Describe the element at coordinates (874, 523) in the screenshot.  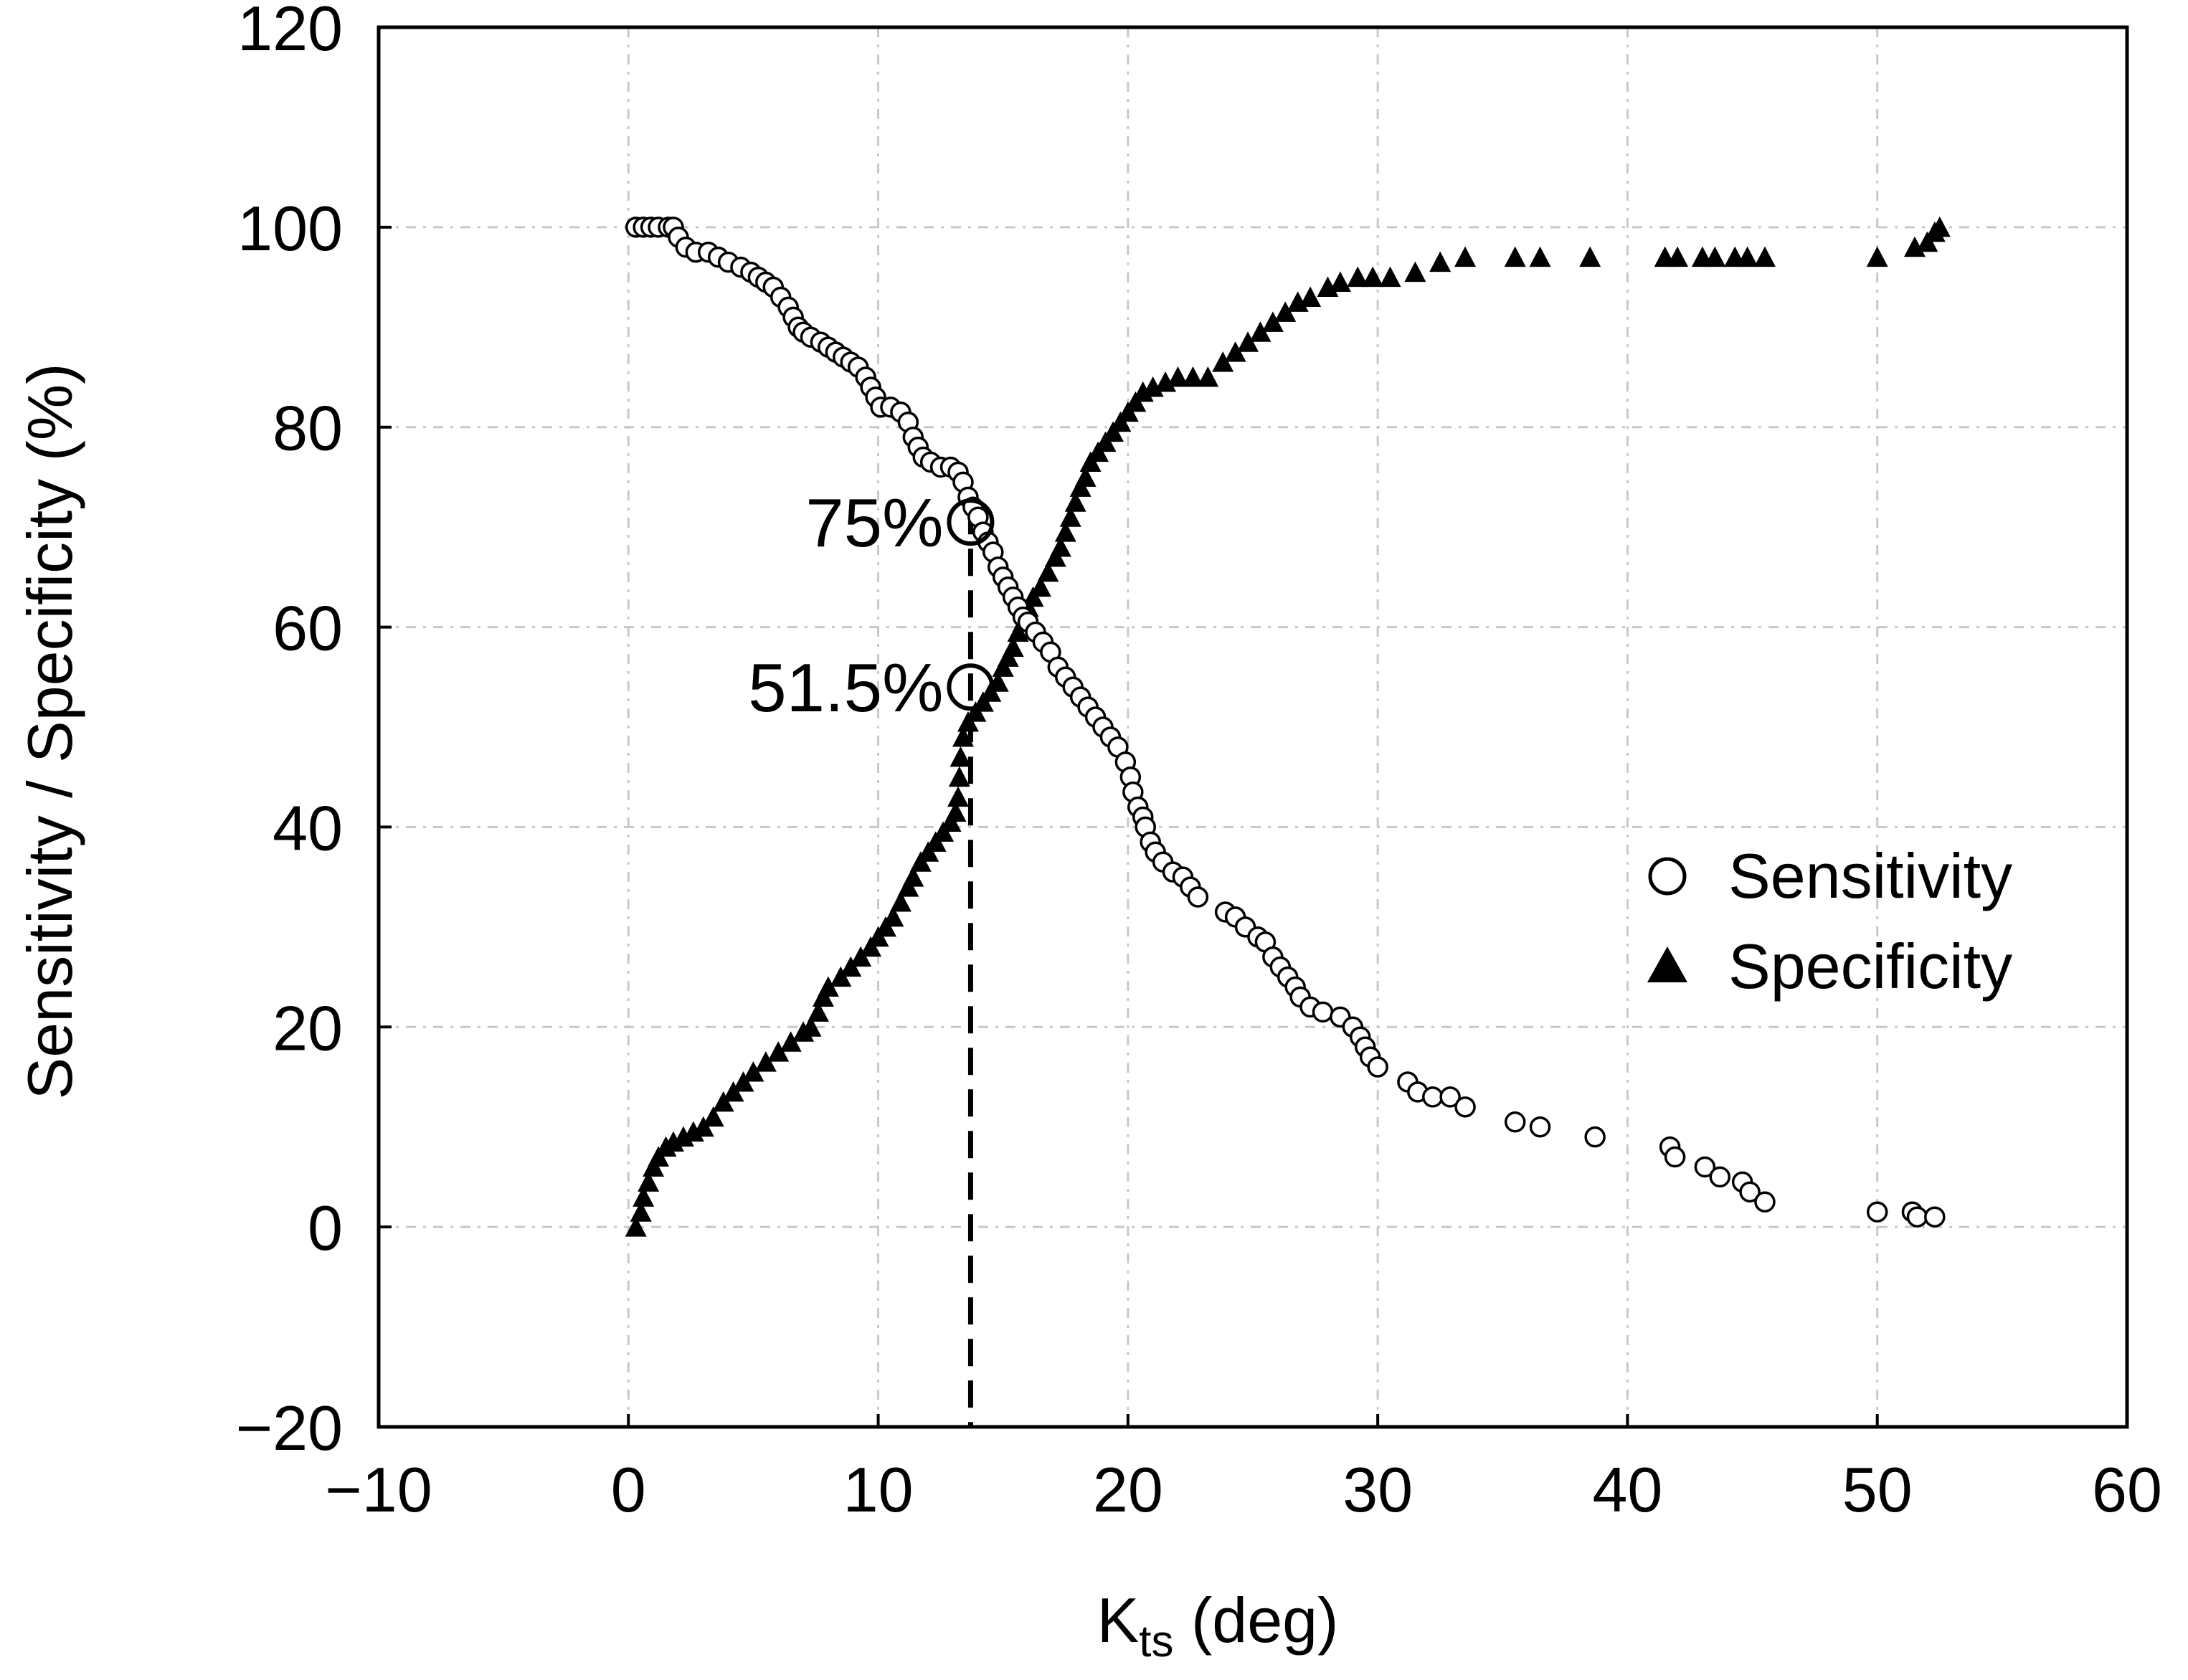
I see `annotation-label: 75%` at that location.